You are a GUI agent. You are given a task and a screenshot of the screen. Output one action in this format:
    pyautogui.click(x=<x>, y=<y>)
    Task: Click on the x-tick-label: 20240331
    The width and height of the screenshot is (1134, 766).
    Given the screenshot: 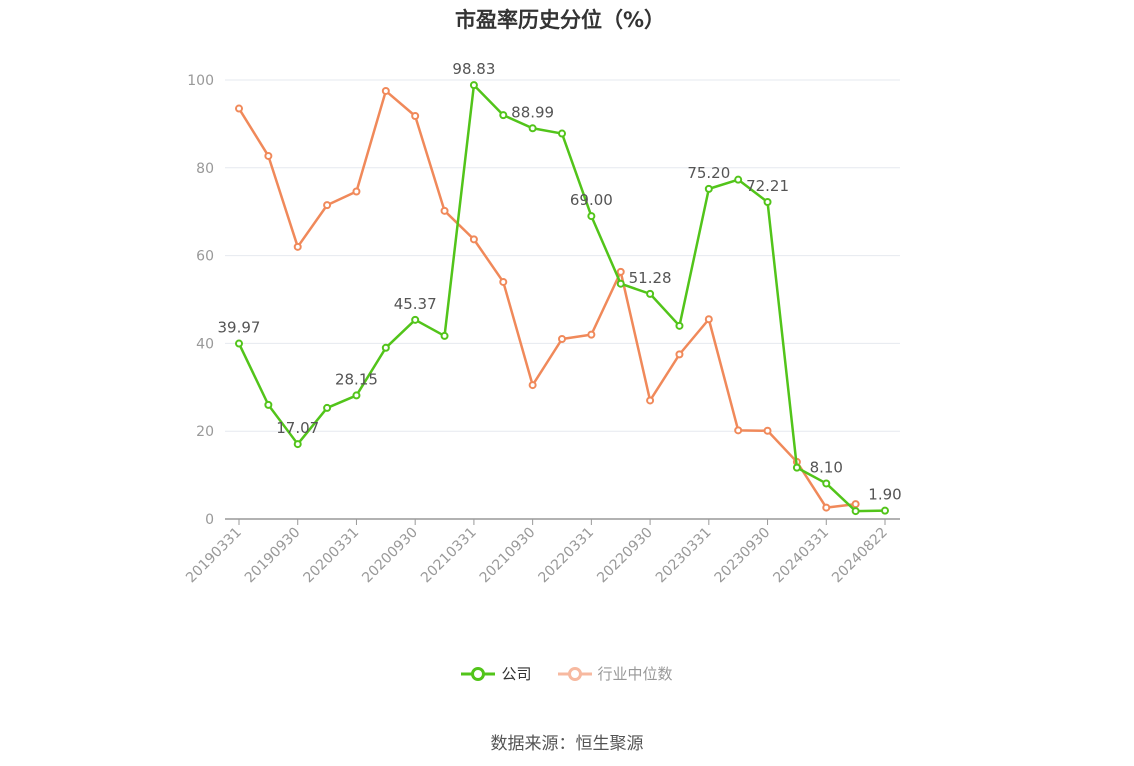 What is the action you would take?
    pyautogui.click(x=801, y=556)
    